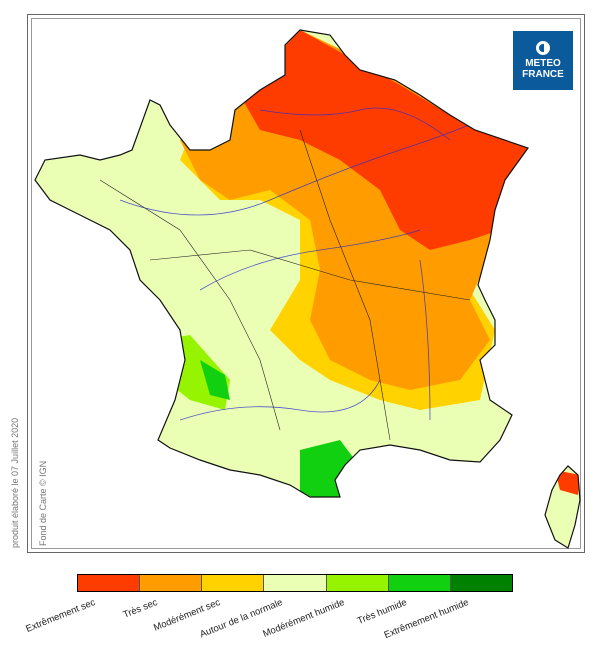 This screenshot has height=655, width=601. I want to click on legend-label: Très sec, so click(140, 609).